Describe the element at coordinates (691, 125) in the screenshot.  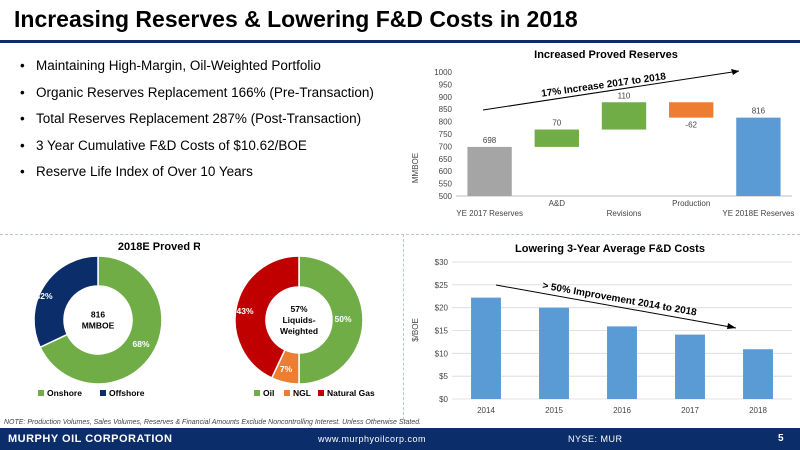
I see `data-label: -62` at that location.